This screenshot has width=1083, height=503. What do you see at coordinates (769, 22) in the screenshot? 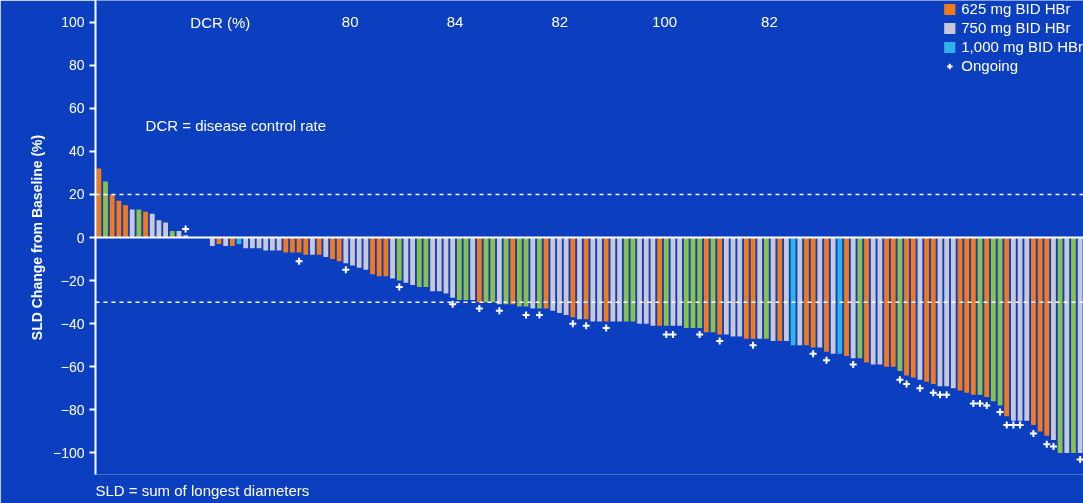
I see `annotation: 82` at bounding box center [769, 22].